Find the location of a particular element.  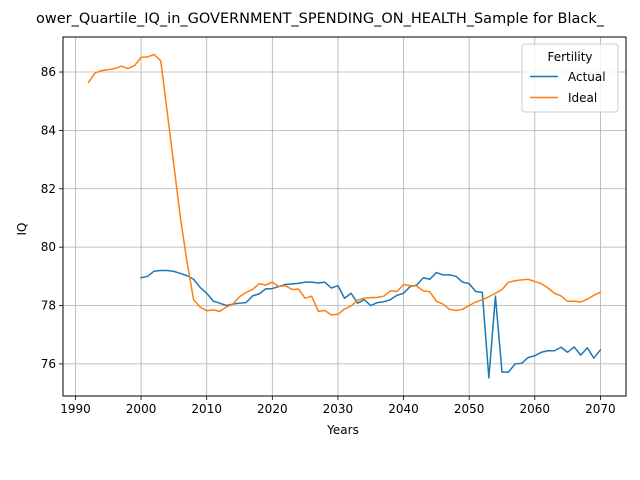

y-tick-label: 78 is located at coordinates (48, 306).